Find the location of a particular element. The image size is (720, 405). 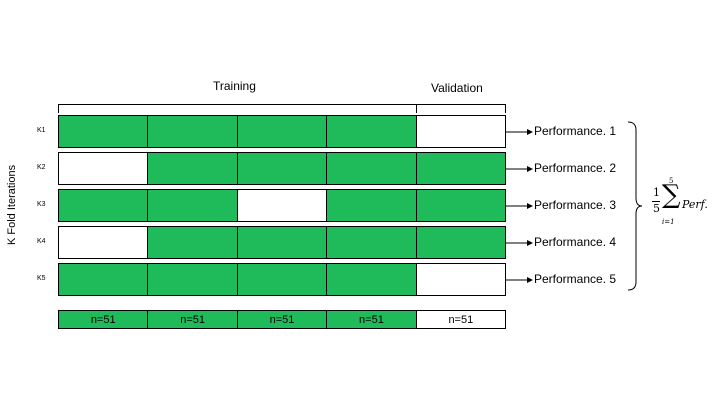

performance-label: Performance. 3 is located at coordinates (575, 205).